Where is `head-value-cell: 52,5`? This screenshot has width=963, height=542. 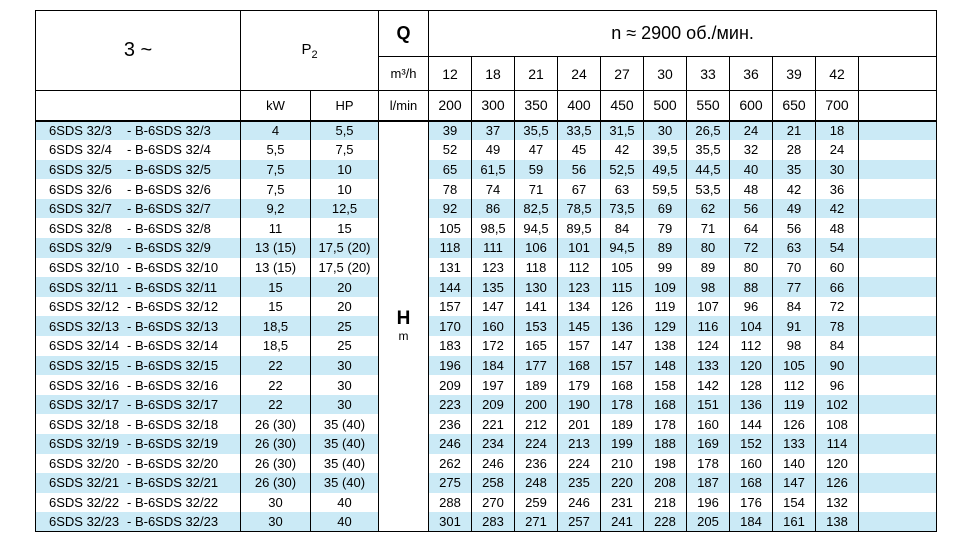 head-value-cell: 52,5 is located at coordinates (622, 169).